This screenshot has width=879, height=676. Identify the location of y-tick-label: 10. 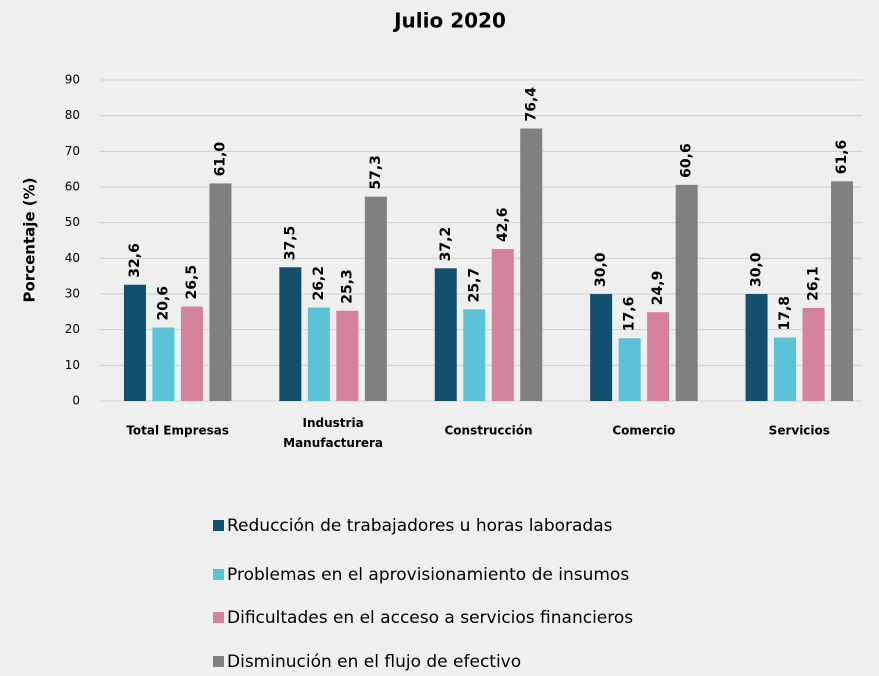
(72, 365).